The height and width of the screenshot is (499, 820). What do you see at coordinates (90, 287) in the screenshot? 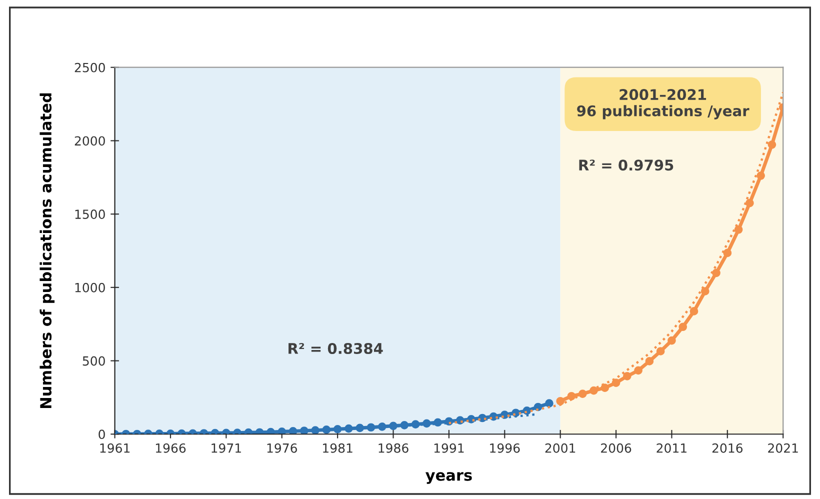
I see `y-tick-label: 1000` at bounding box center [90, 287].